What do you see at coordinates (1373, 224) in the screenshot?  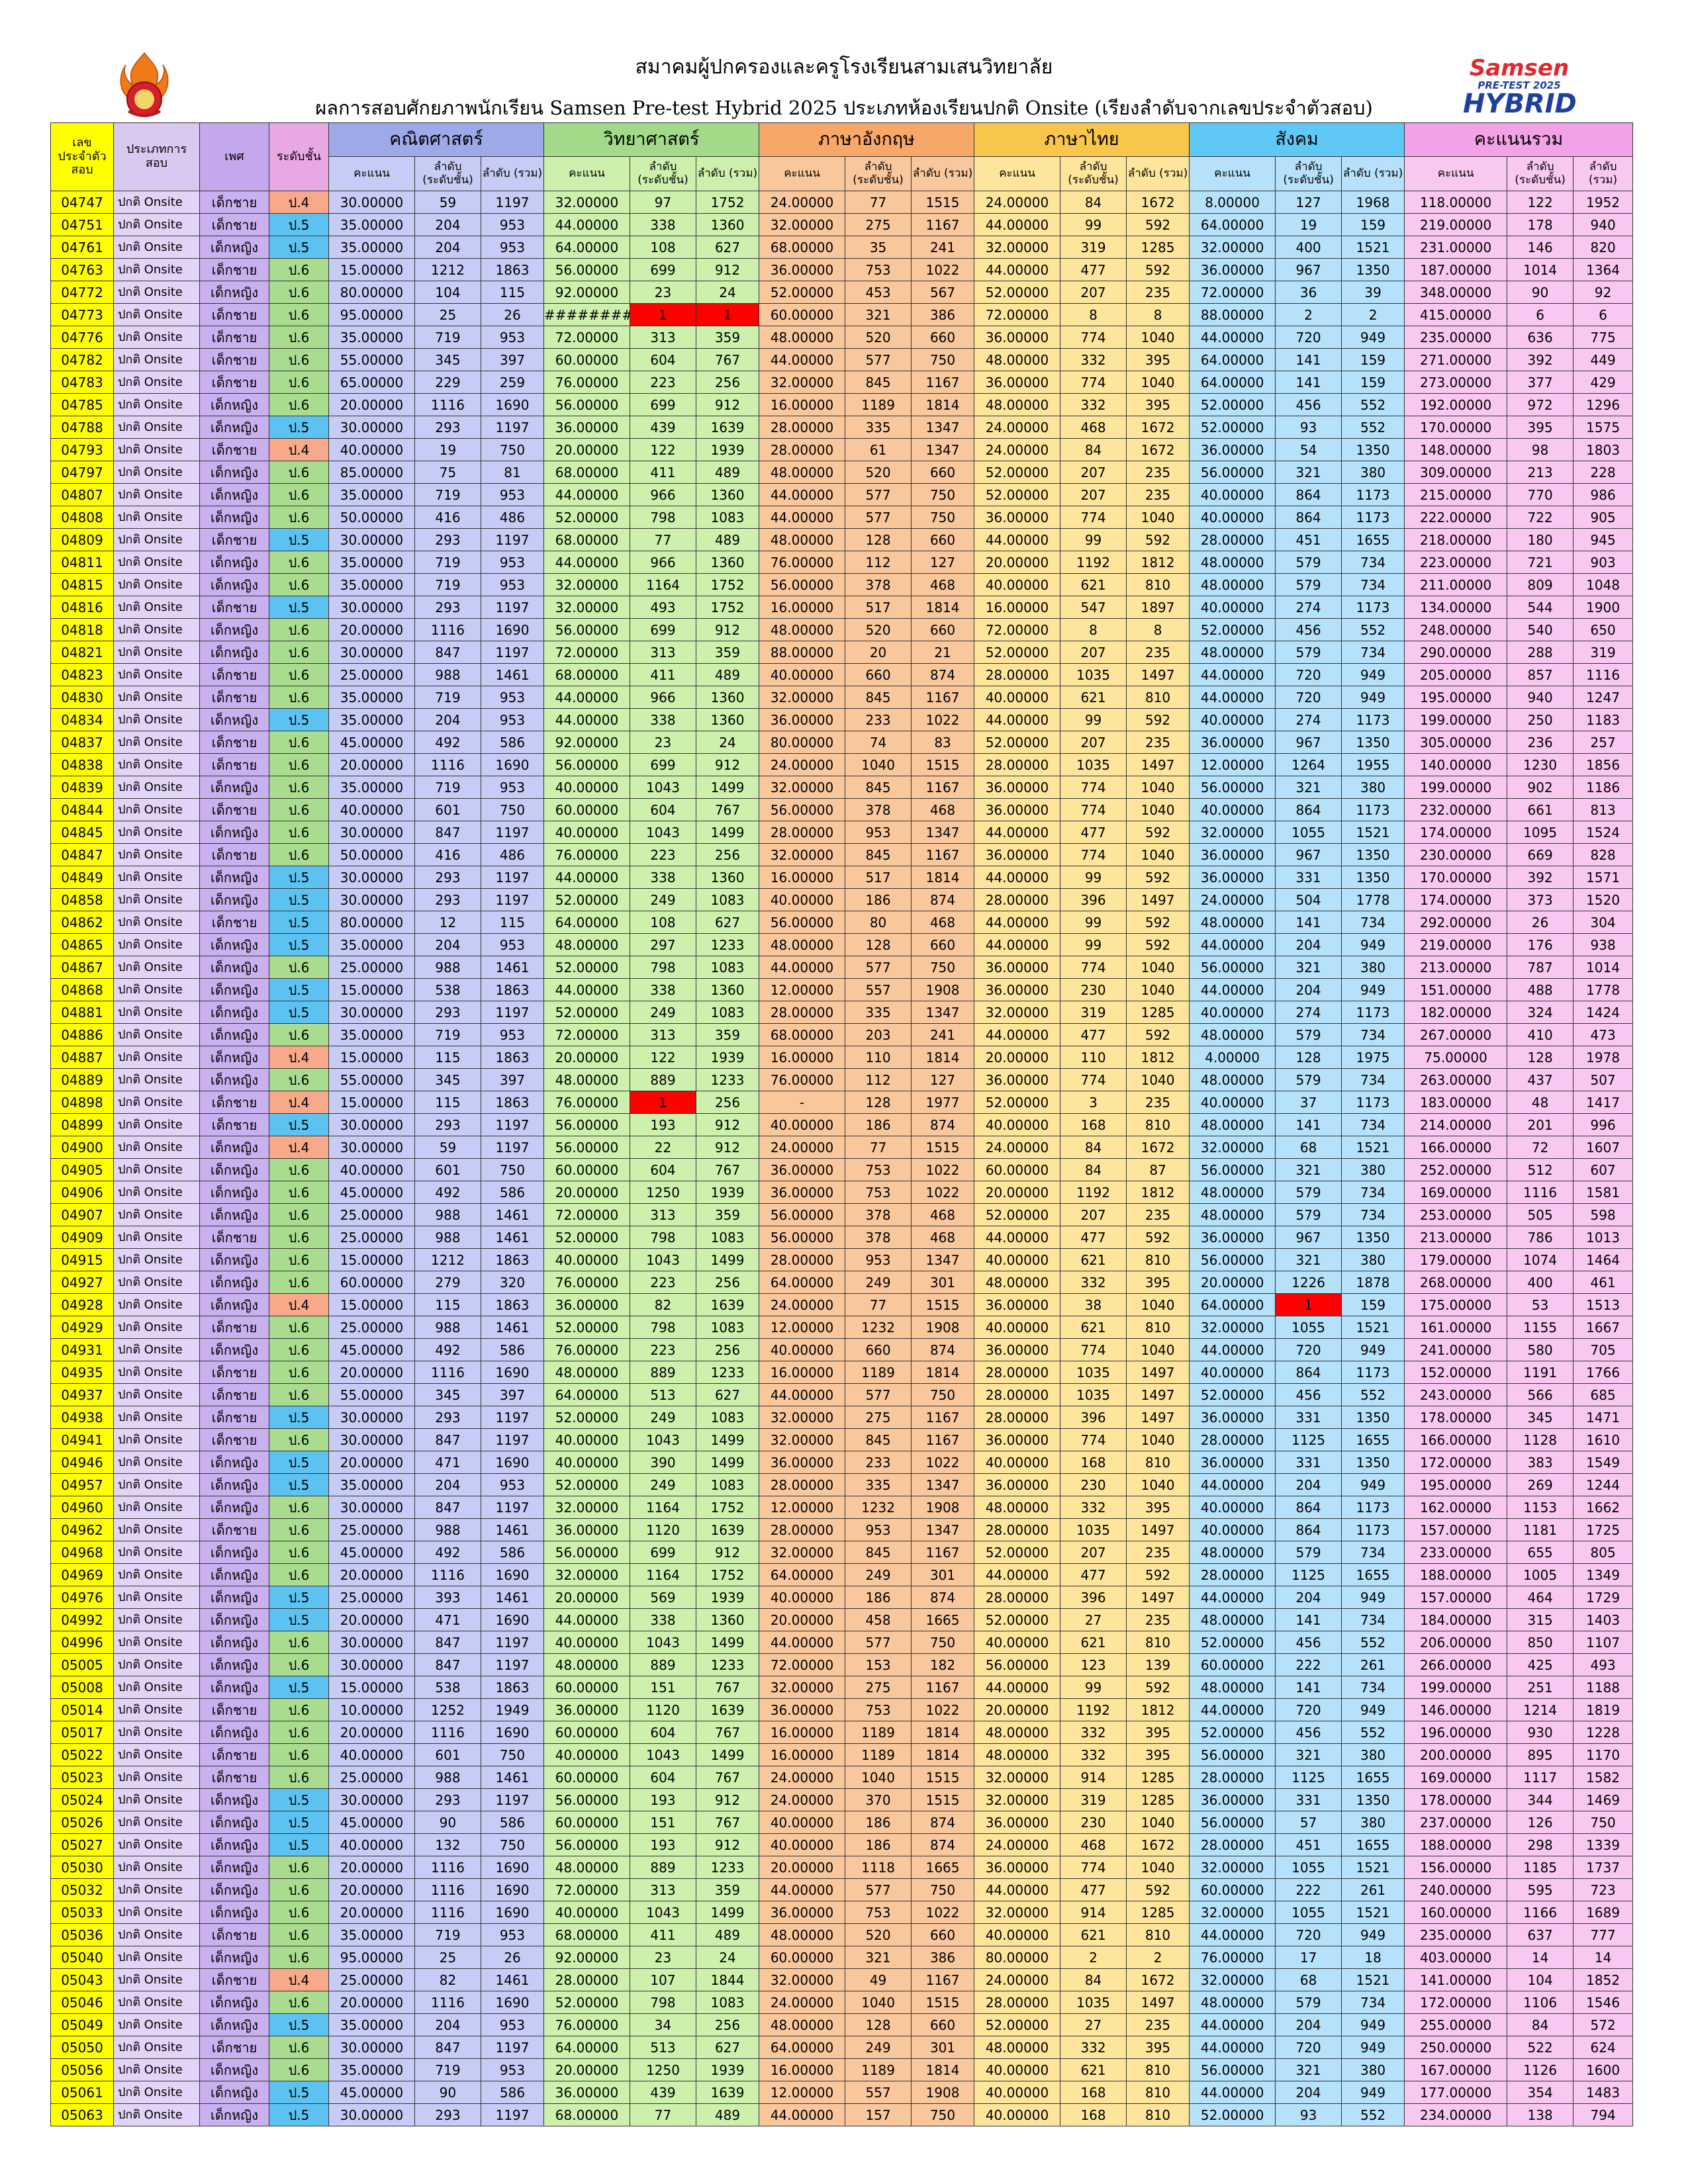 I see `cell: 159` at bounding box center [1373, 224].